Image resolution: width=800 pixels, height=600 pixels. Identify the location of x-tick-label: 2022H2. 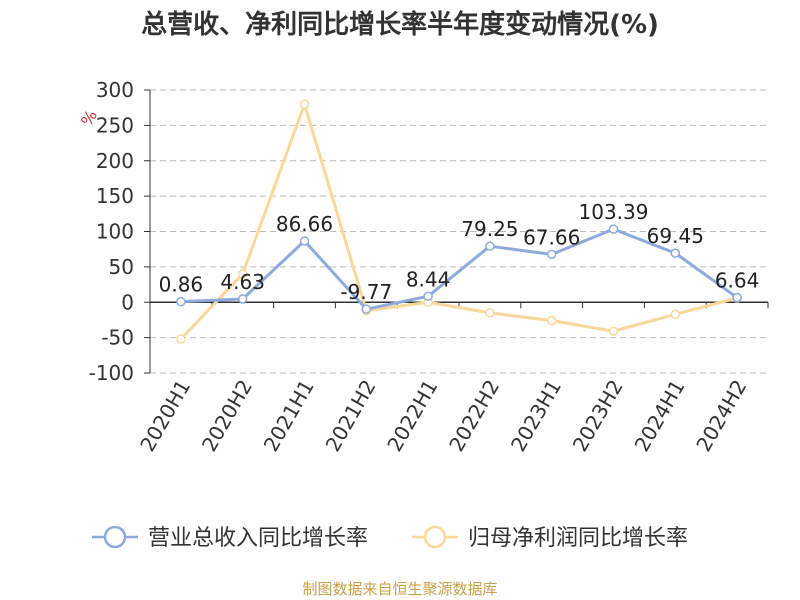
(474, 416).